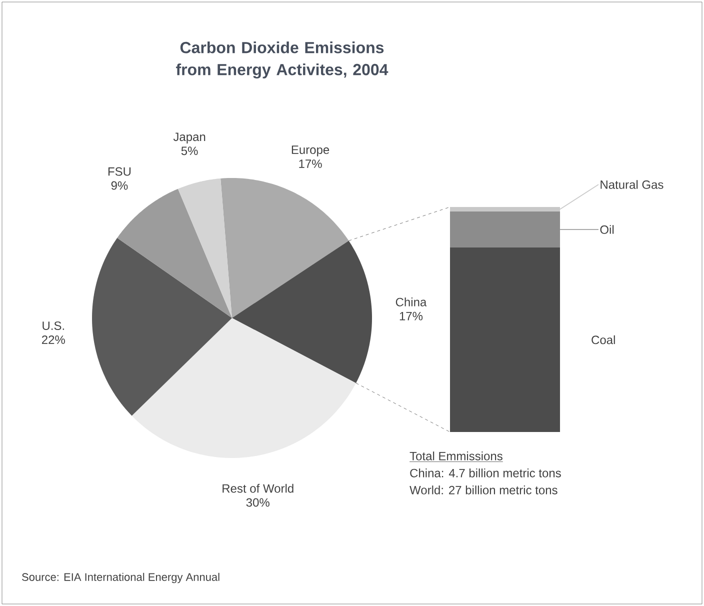 The image size is (704, 606). I want to click on text: China: 4.7 billion metric tons, so click(485, 473).